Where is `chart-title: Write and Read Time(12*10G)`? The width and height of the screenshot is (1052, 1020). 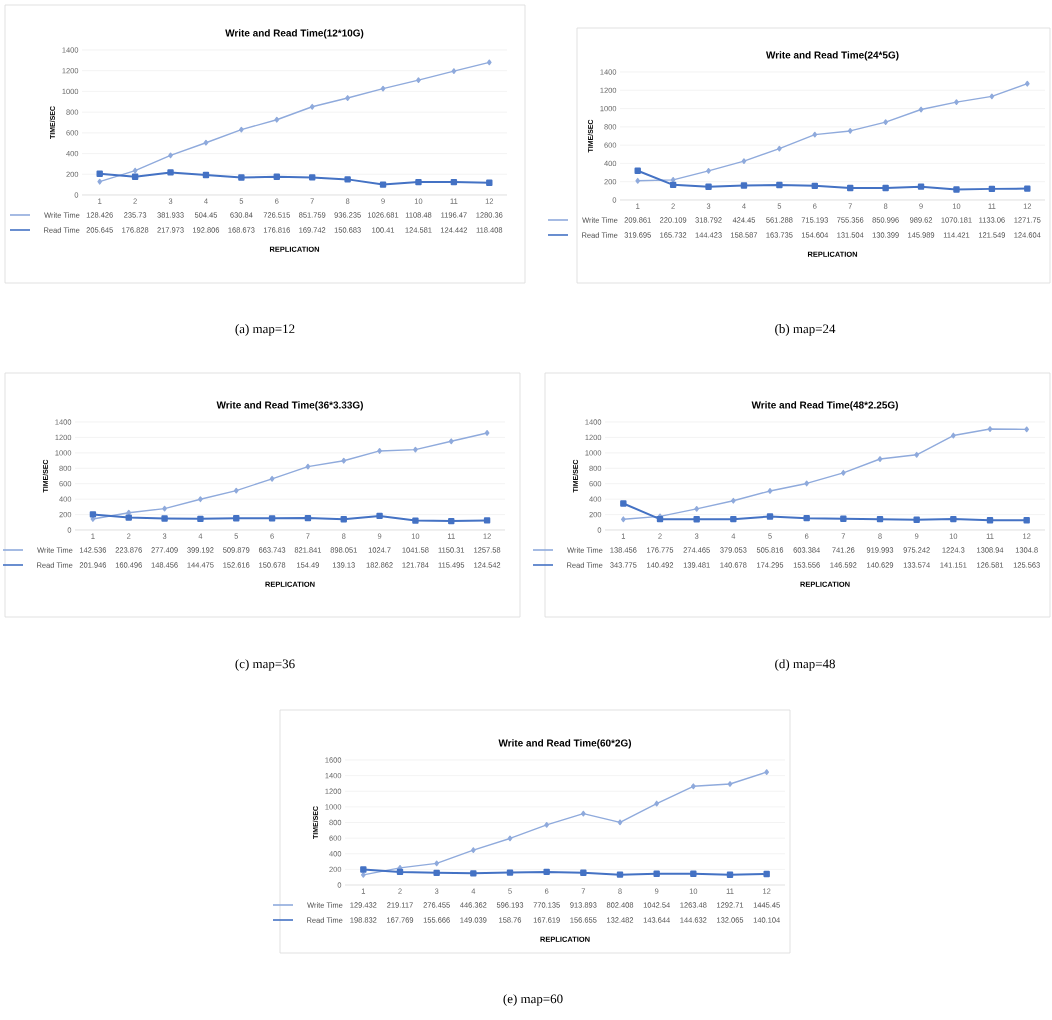 chart-title: Write and Read Time(12*10G) is located at coordinates (294, 34).